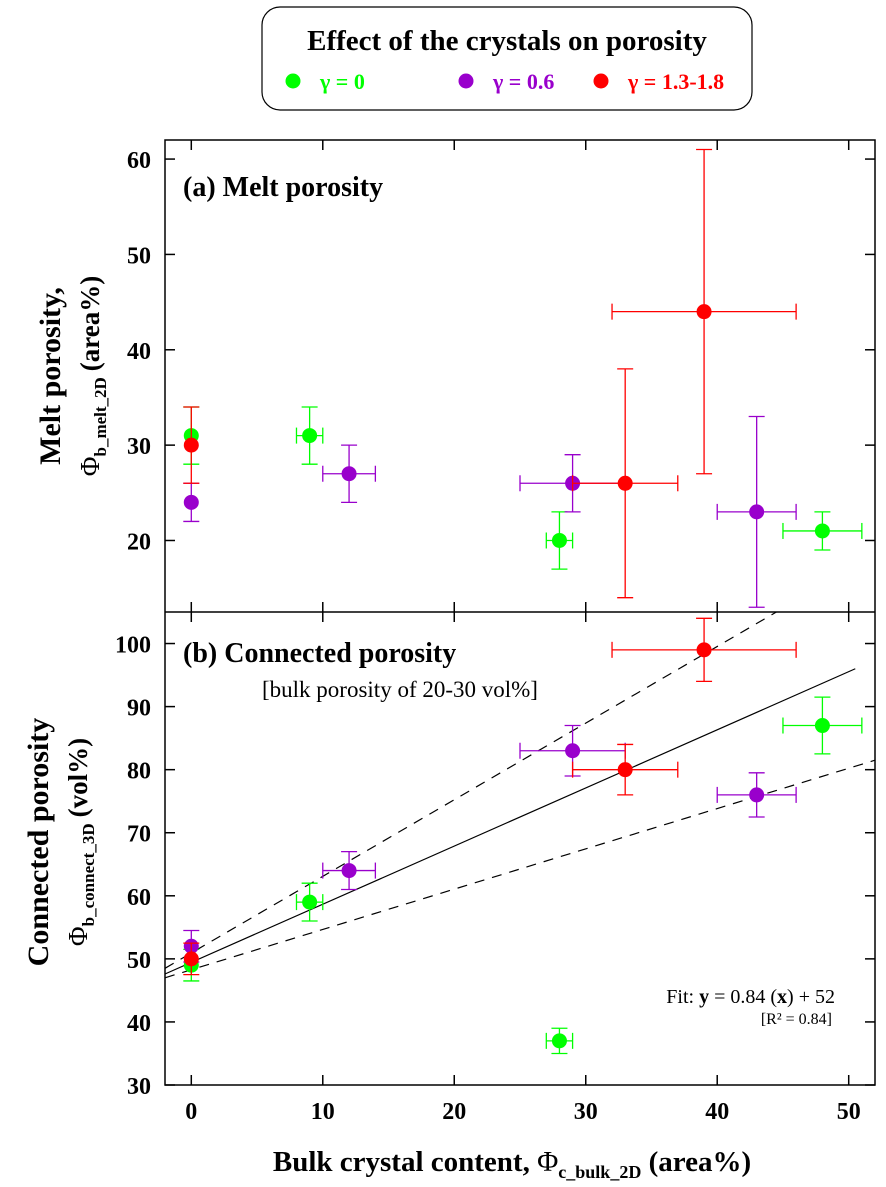  What do you see at coordinates (139, 898) in the screenshot?
I see `y-tick-label-b: 60` at bounding box center [139, 898].